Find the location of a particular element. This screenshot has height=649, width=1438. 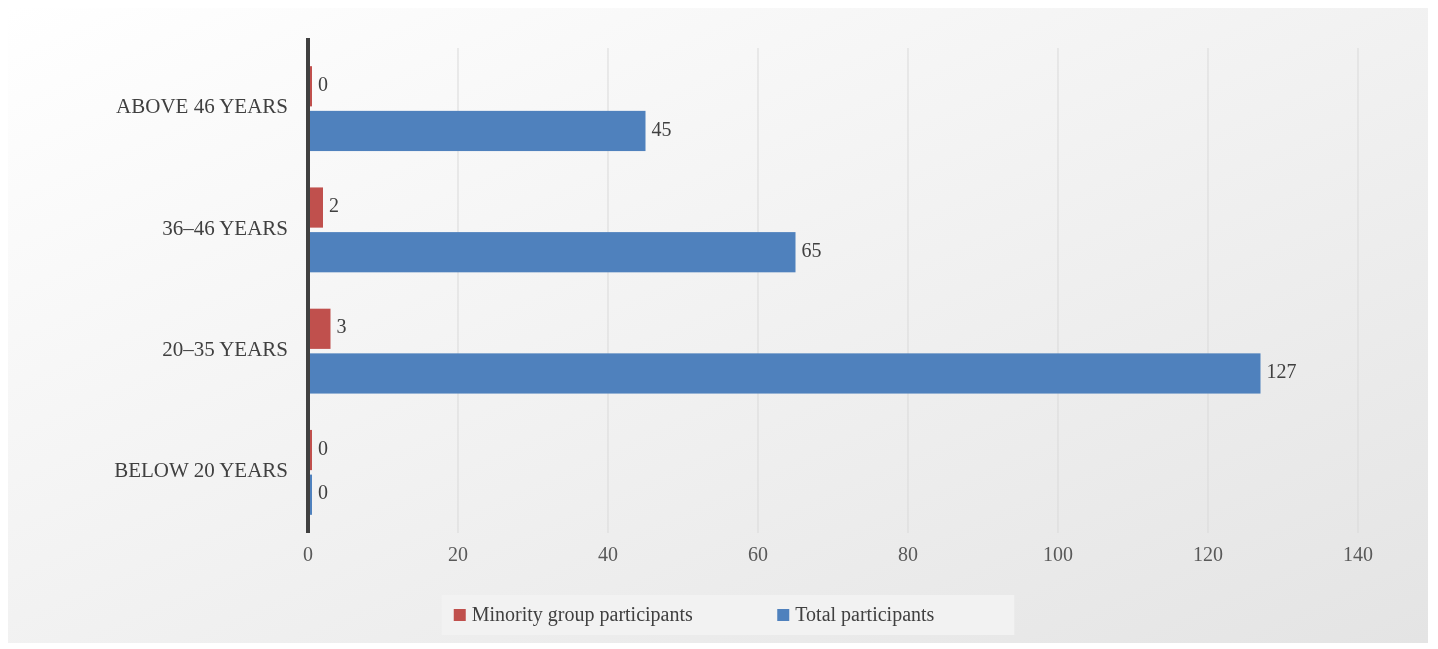

x-tick-label: 100 is located at coordinates (1058, 554).